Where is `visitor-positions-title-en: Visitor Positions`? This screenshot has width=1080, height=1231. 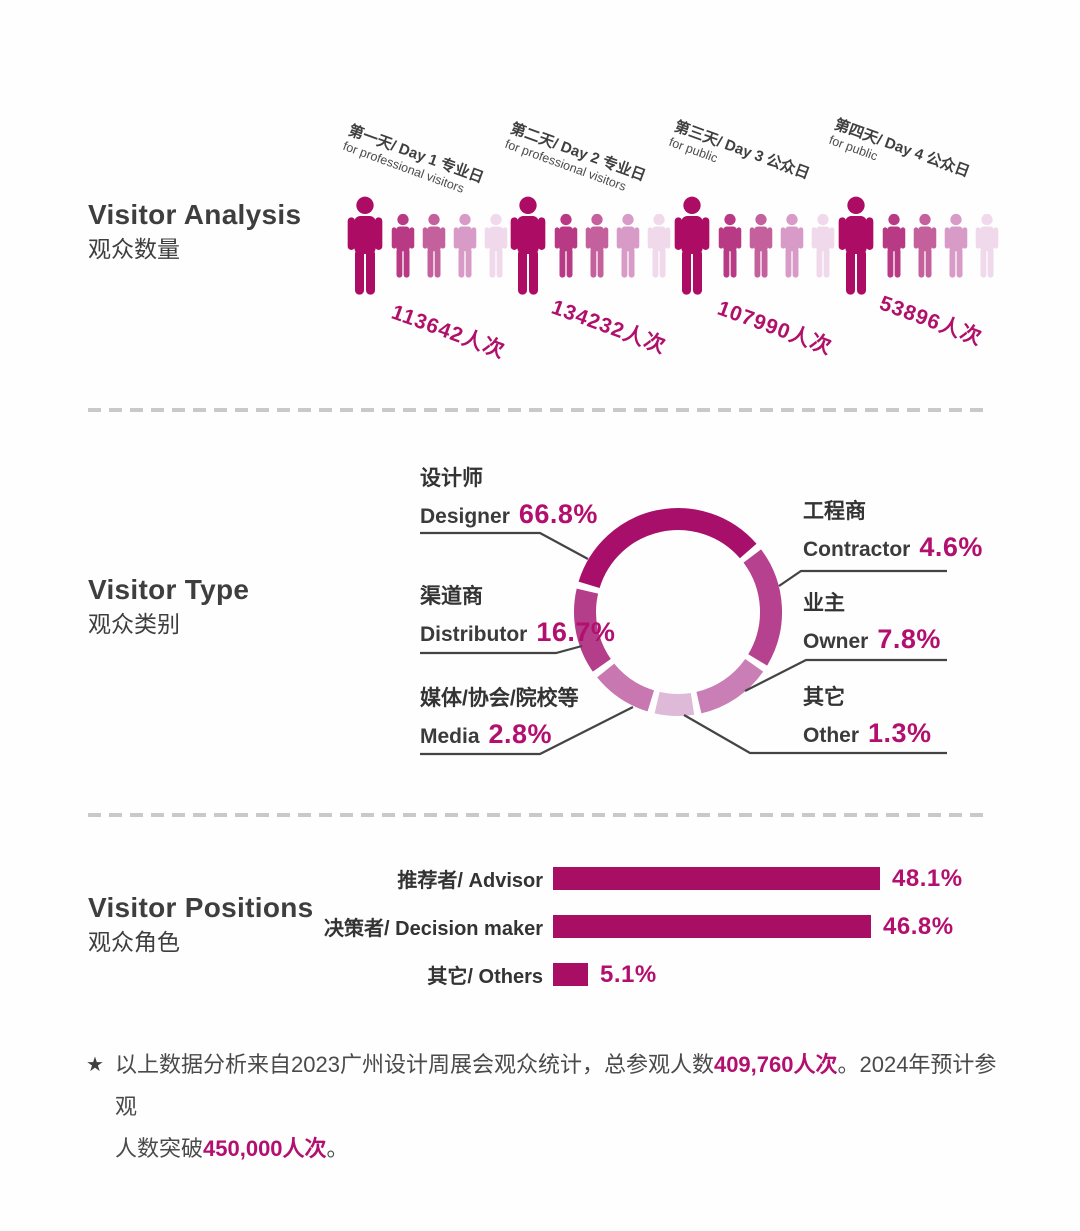
visitor-positions-title-en: Visitor Positions is located at coordinates (201, 907).